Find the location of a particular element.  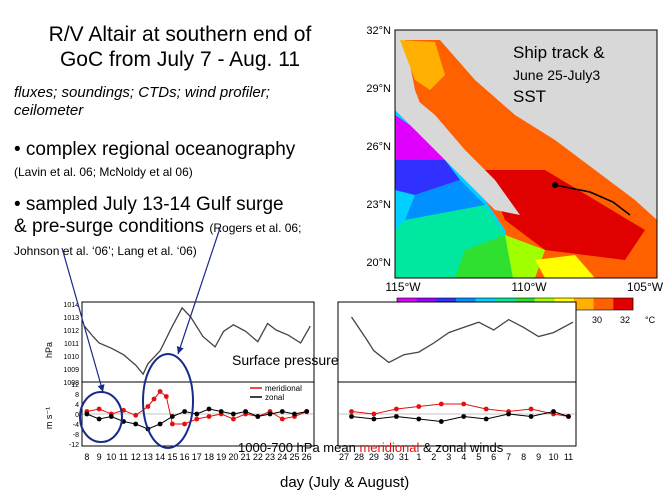

bullet-oceanography: • complex regional oceanography is located at coordinates (155, 149).